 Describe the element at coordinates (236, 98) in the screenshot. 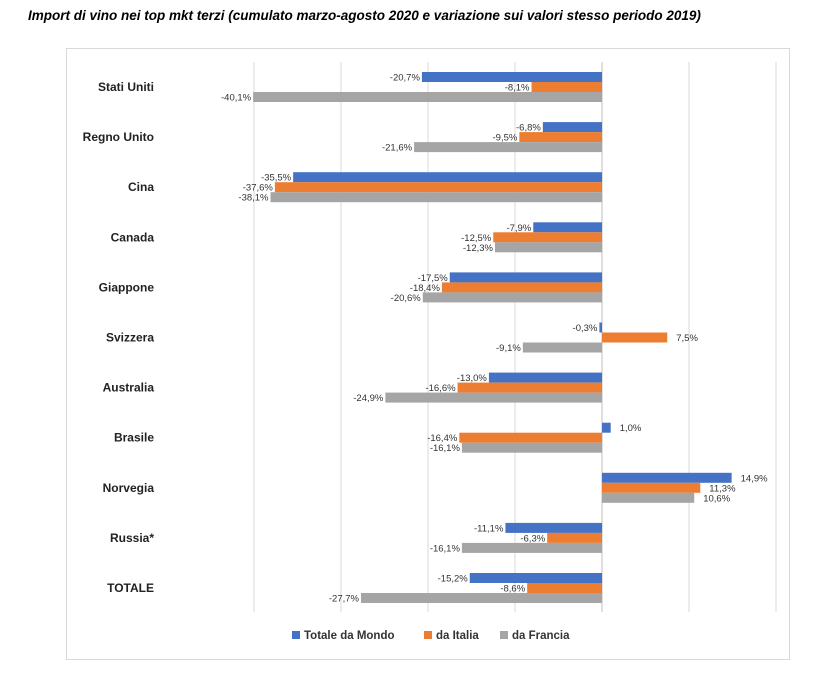

I see `data-label: -40,1%` at that location.